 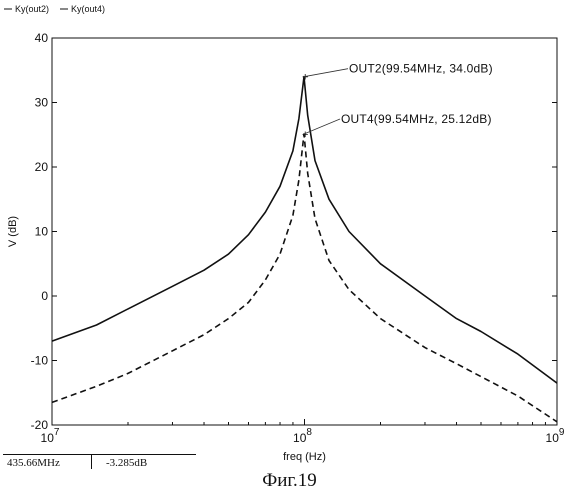 What do you see at coordinates (57, 432) in the screenshot?
I see `x-tick-exponent: 7` at bounding box center [57, 432].